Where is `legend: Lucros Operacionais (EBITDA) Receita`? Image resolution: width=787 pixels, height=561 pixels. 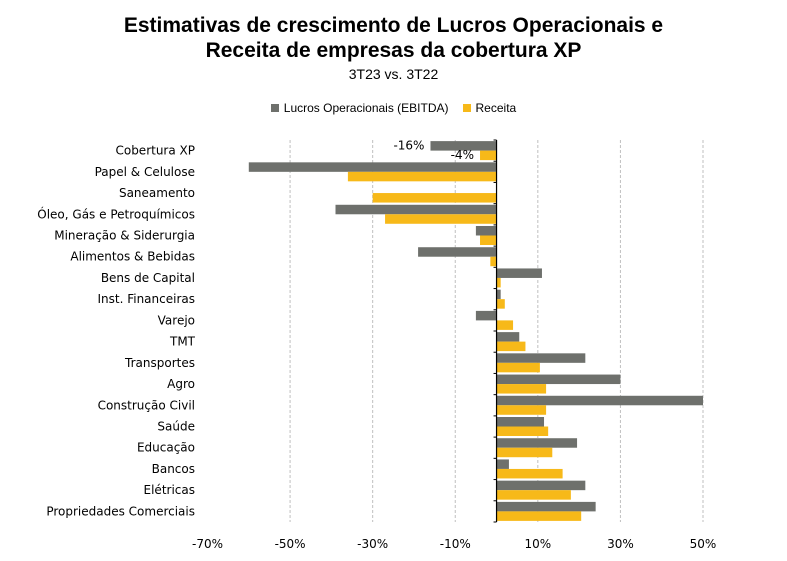 legend: Lucros Operacionais (EBITDA) Receita is located at coordinates (393, 108).